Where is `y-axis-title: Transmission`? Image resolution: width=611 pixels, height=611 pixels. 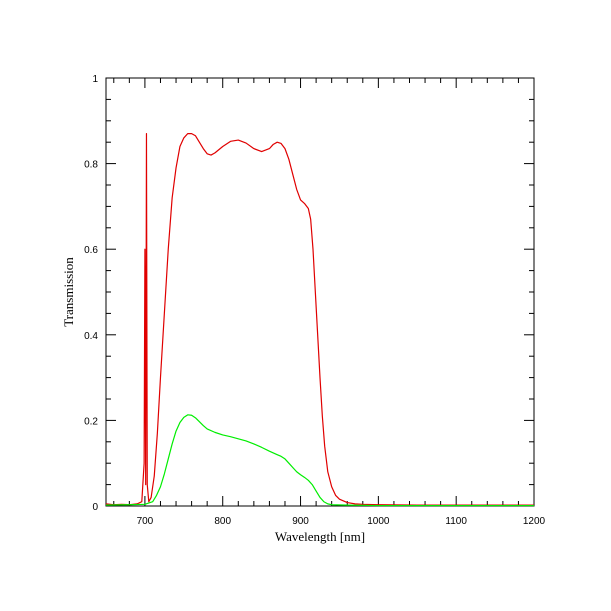 y-axis-title: Transmission is located at coordinates (68, 292).